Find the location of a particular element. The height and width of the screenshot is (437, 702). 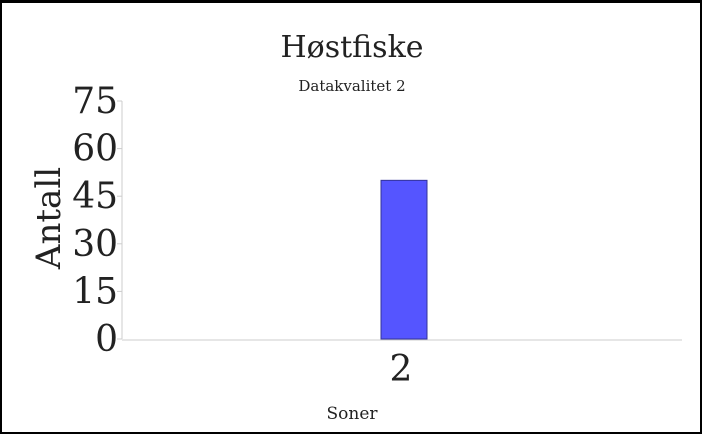

y-tick-label: 0 is located at coordinates (106, 339).